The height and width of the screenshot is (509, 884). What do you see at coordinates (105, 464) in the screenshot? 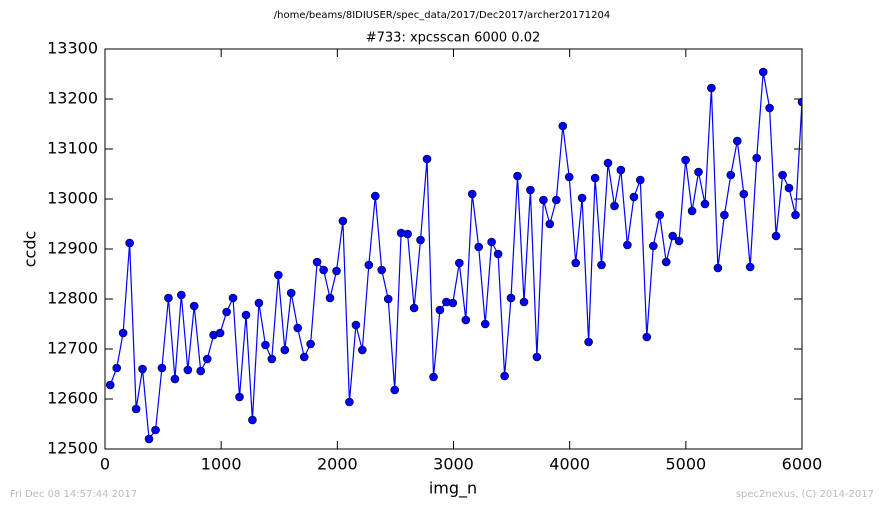
I see `x-tick-label: 0` at bounding box center [105, 464].